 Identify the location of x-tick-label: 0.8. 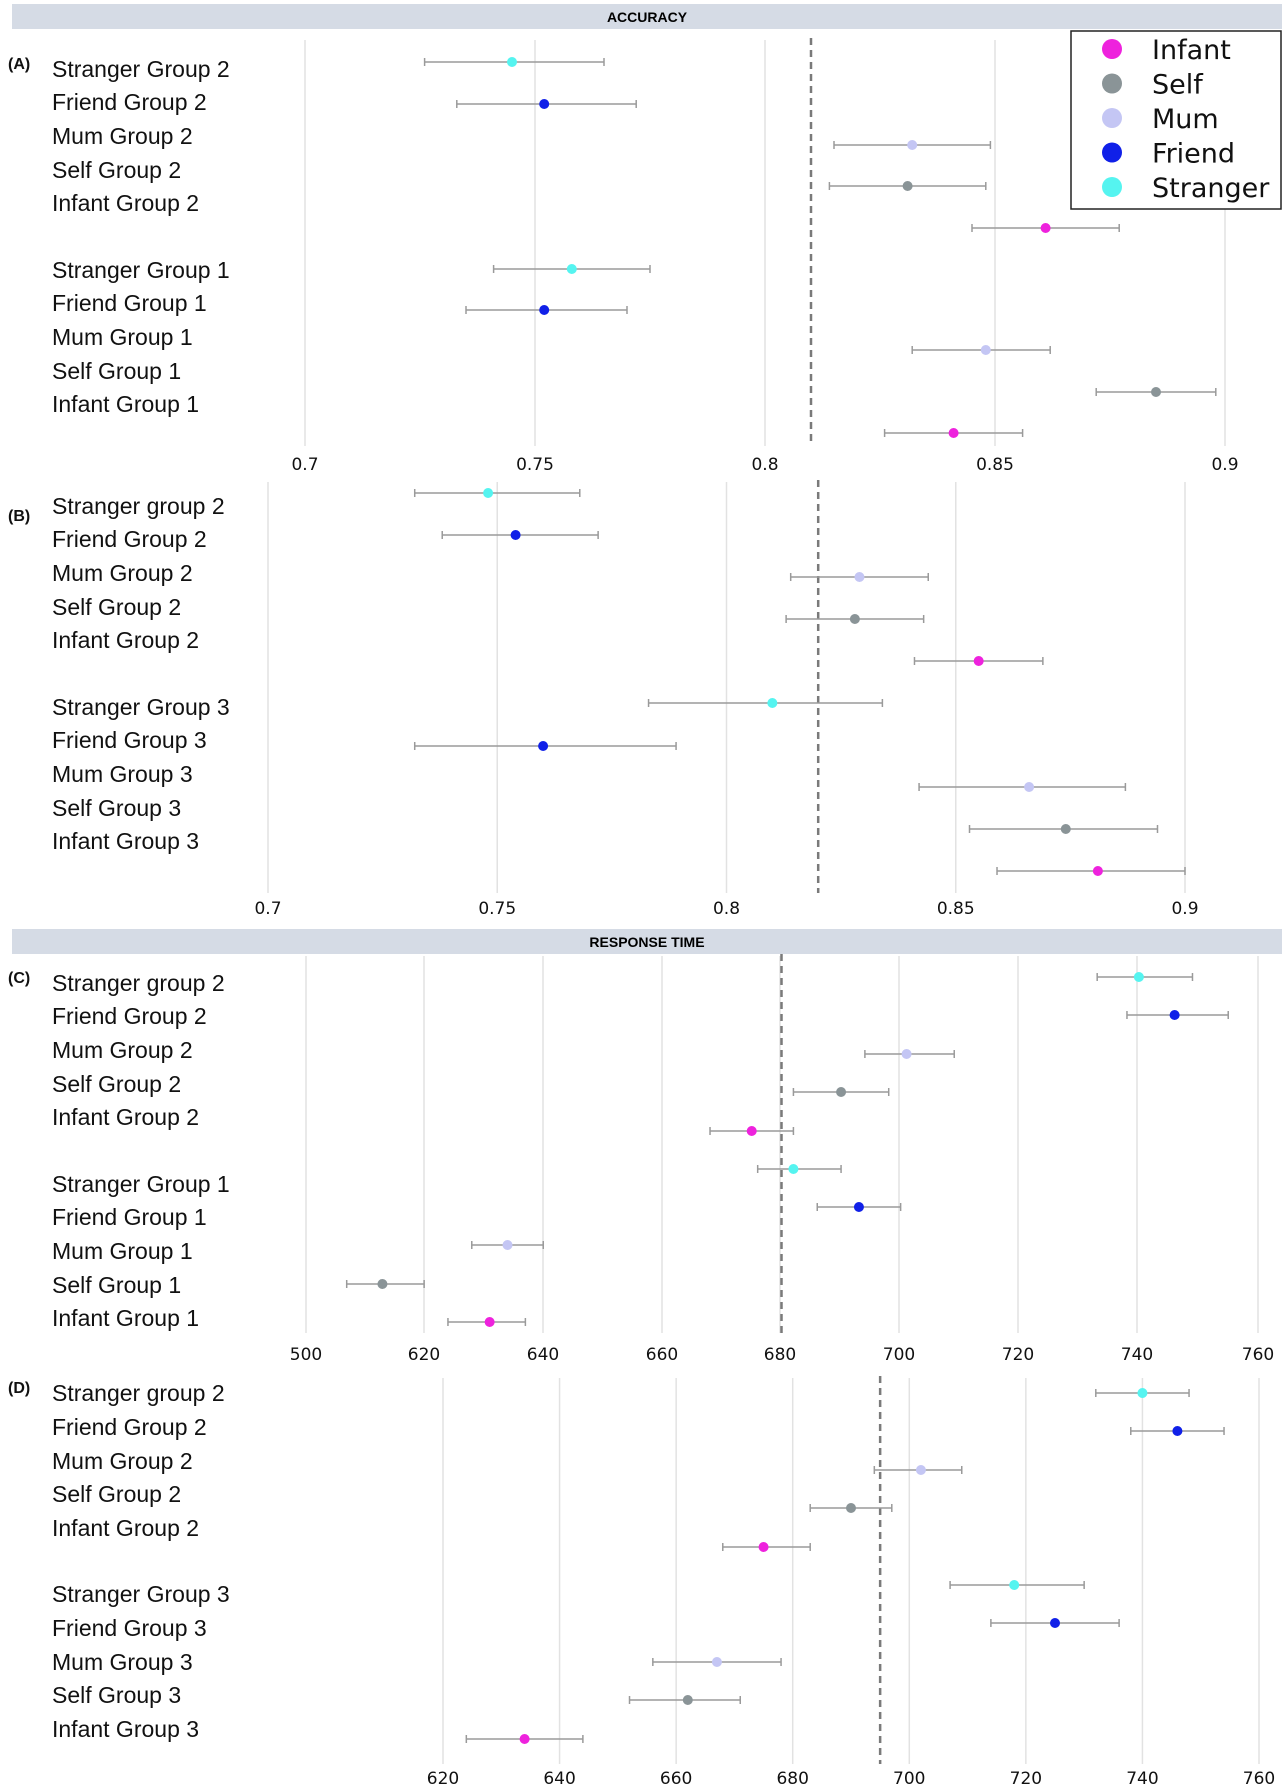
(764, 465).